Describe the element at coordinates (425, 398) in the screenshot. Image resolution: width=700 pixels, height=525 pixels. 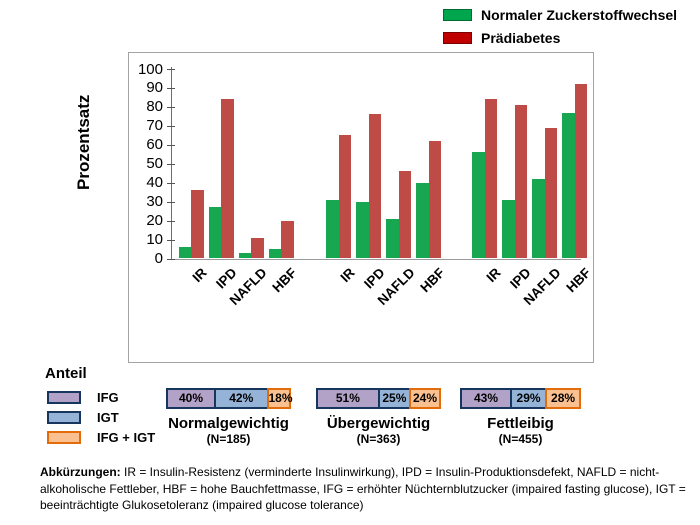
I see `segment-IFG+IGT: 24%` at that location.